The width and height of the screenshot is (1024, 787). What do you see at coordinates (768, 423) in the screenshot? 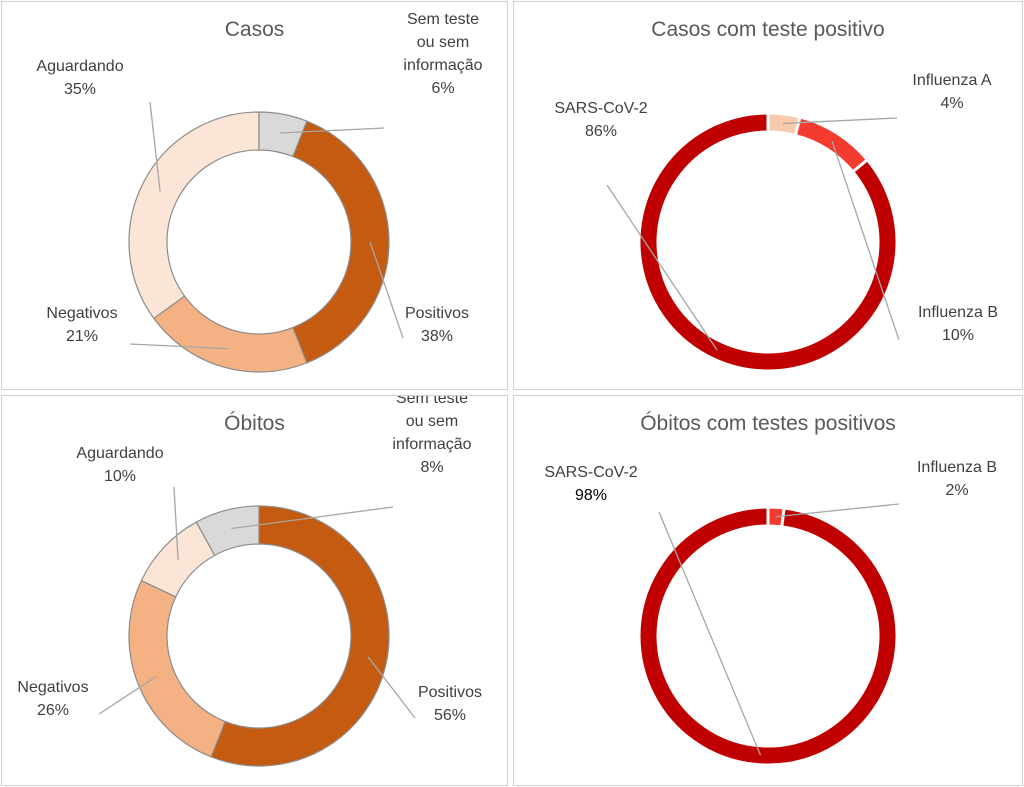
I see `chart-title: Óbitos com testes positivos` at bounding box center [768, 423].